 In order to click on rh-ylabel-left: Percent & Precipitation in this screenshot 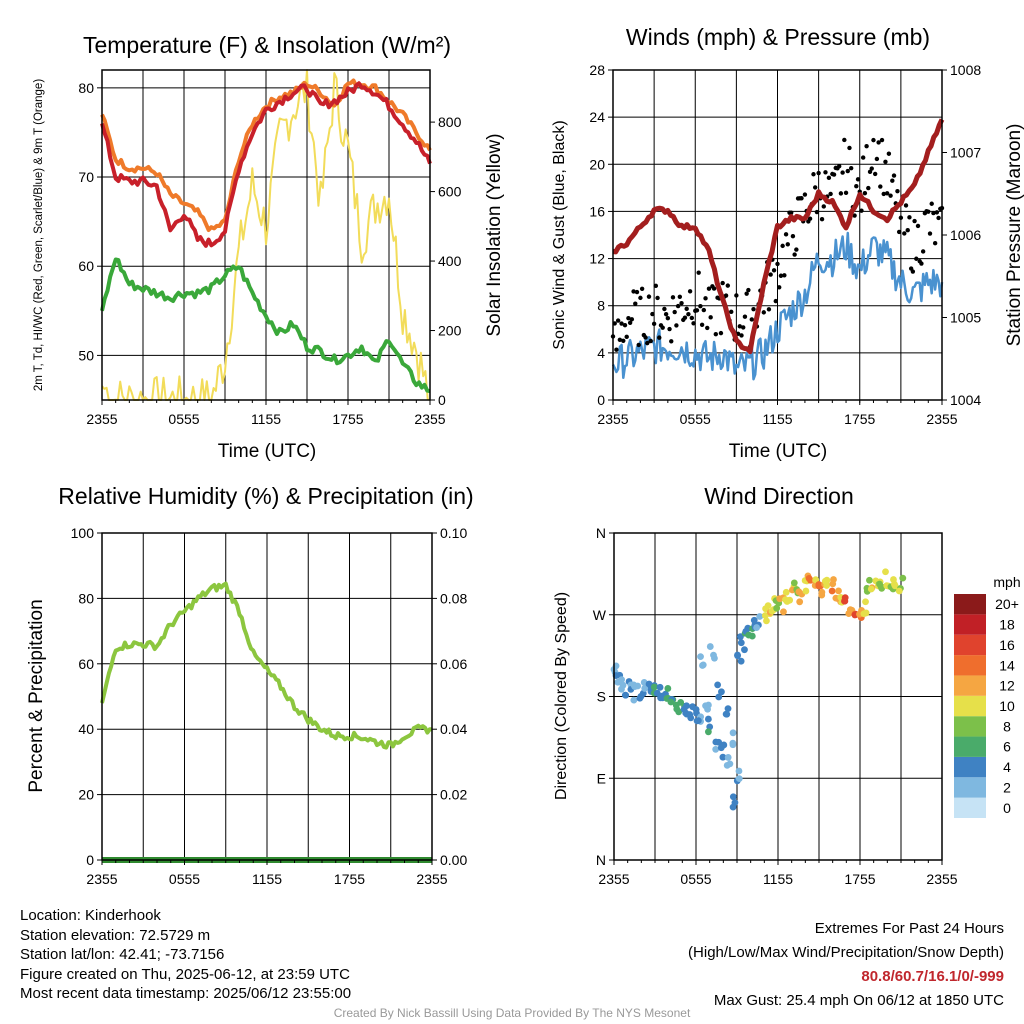, I will do `click(36, 695)`.